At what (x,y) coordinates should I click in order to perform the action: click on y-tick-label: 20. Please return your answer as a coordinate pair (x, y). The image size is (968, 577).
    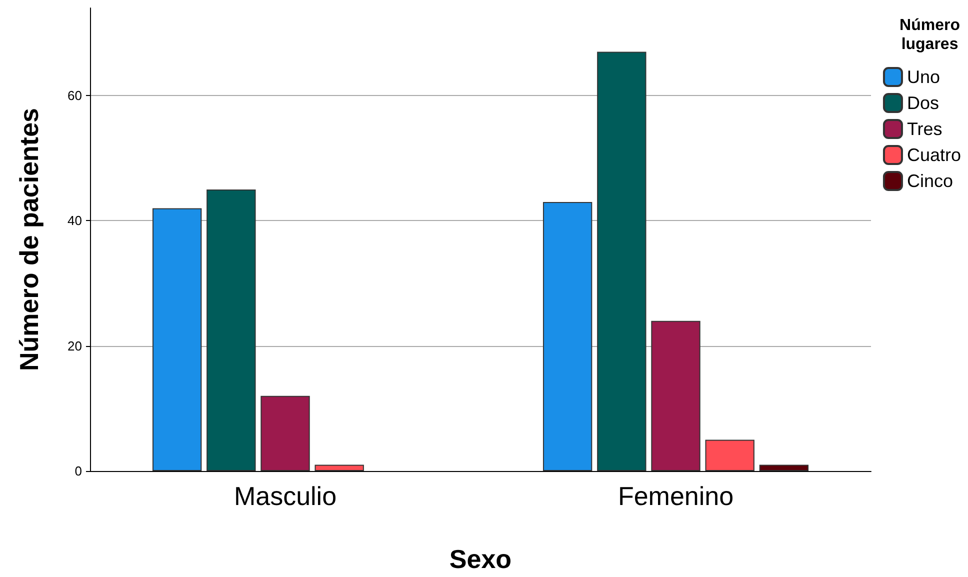
    Looking at the image, I should click on (75, 346).